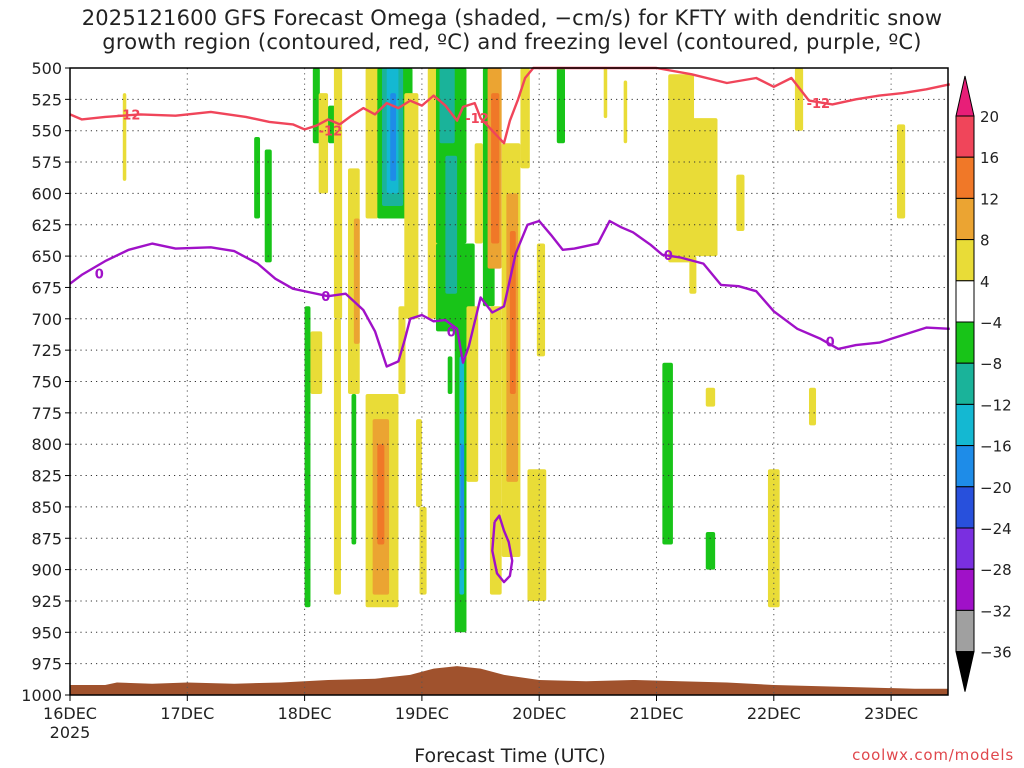 This screenshot has width=1024, height=768. Describe the element at coordinates (70, 713) in the screenshot. I see `x-tick-label: 16DEC` at that location.